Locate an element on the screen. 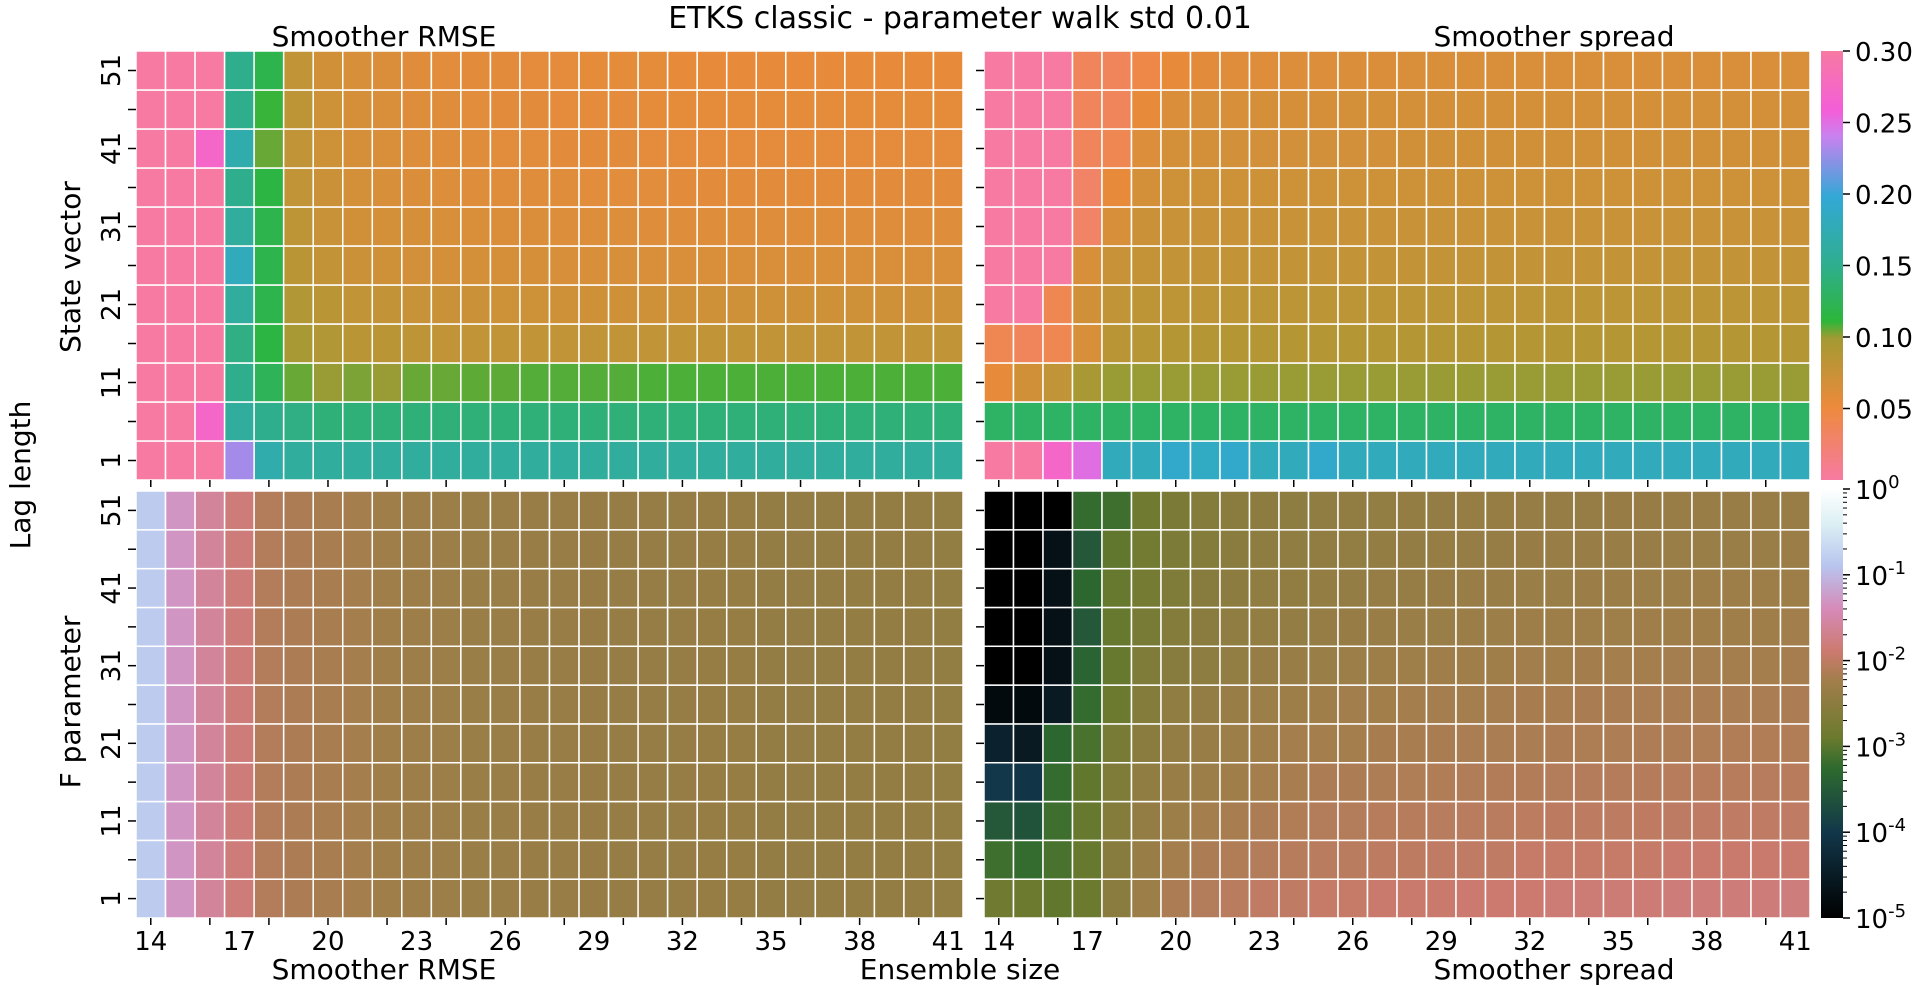 The image size is (1920, 986). x-tick-label: 14 is located at coordinates (998, 942).